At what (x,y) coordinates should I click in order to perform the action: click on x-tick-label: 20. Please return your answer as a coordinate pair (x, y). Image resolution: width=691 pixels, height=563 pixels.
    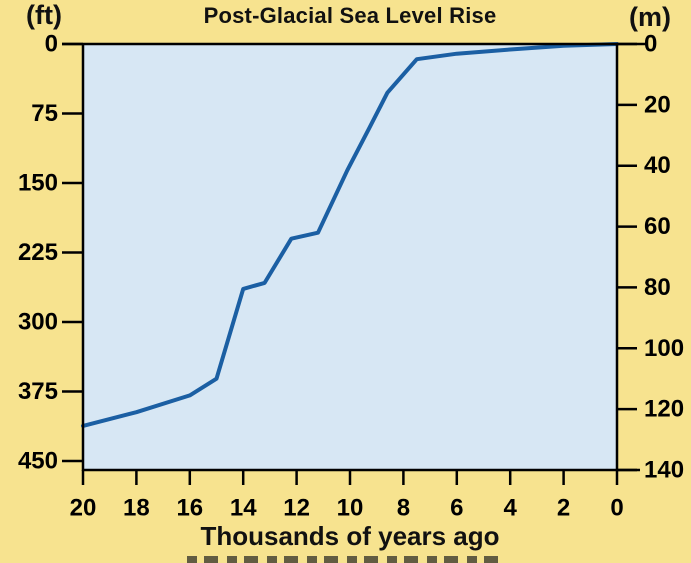
    Looking at the image, I should click on (83, 508).